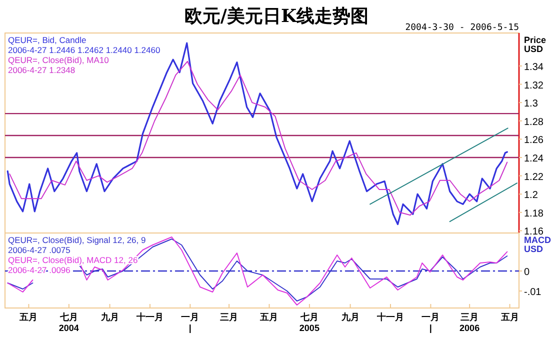 This screenshot has height=339, width=553. What do you see at coordinates (534, 140) in the screenshot?
I see `y-tick-label: 1.26` at bounding box center [534, 140].